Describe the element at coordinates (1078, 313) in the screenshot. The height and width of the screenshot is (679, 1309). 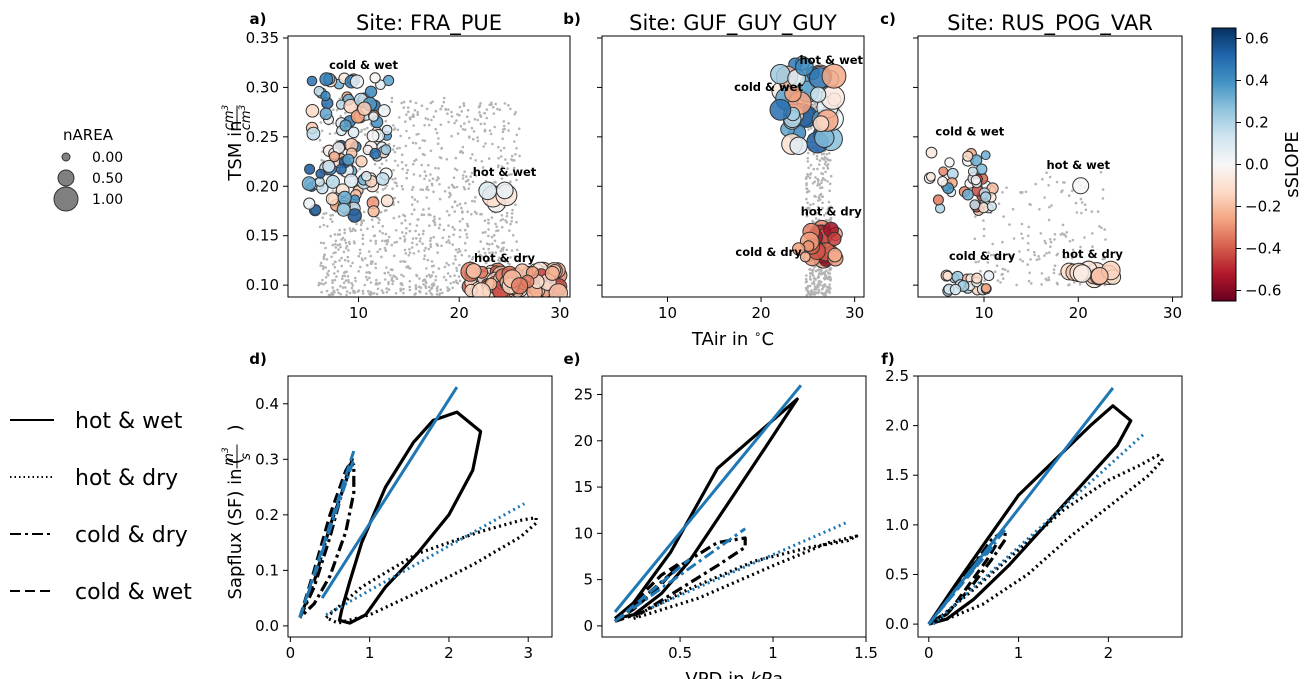
I see `x-tick-label: 20` at that location.